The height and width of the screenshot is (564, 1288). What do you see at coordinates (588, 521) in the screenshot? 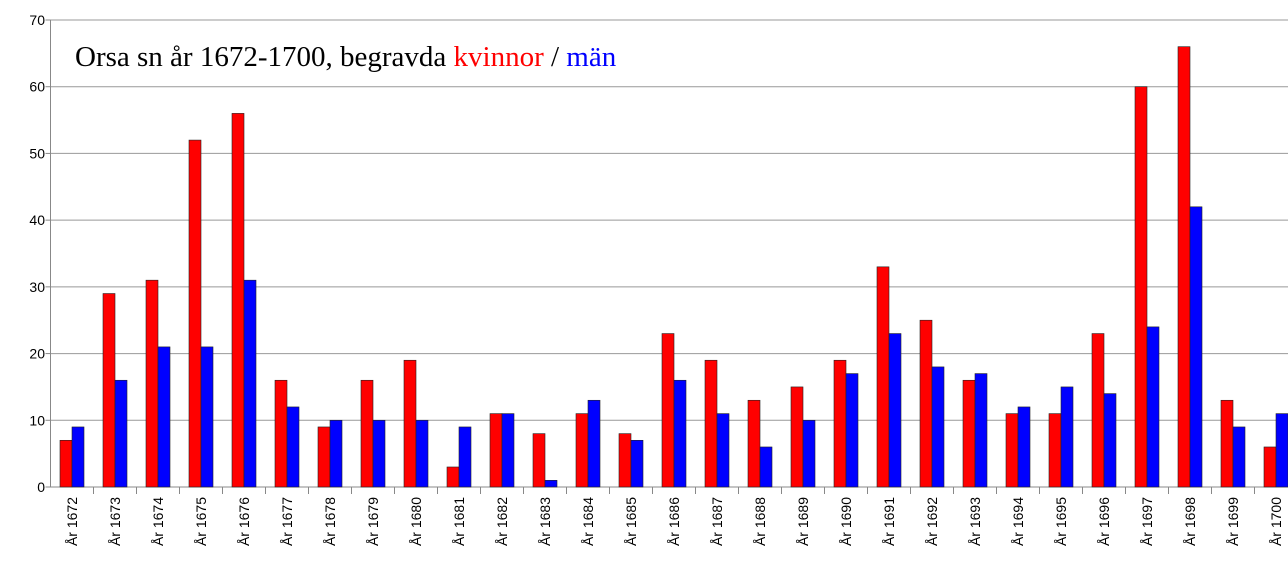
I see `x-tick-label: År 1684` at bounding box center [588, 521].